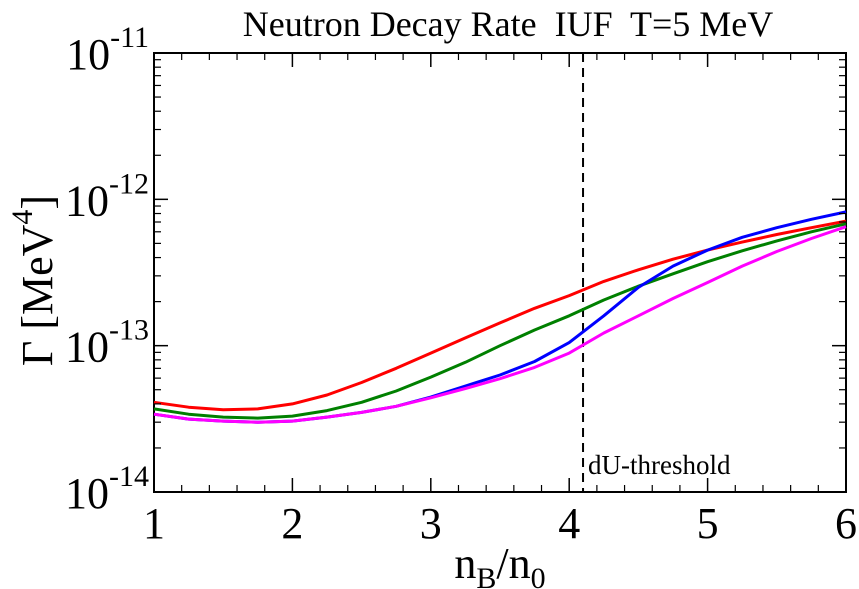  Describe the element at coordinates (37, 295) in the screenshot. I see `y-label-prefix: Γ [MeV` at that location.